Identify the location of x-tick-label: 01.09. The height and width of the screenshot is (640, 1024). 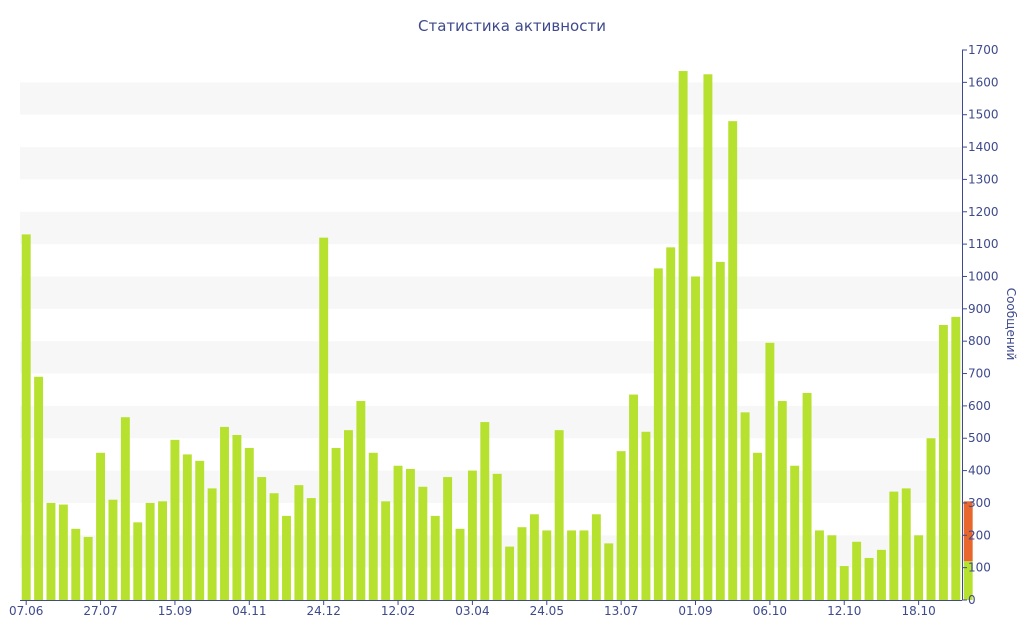
(695, 611).